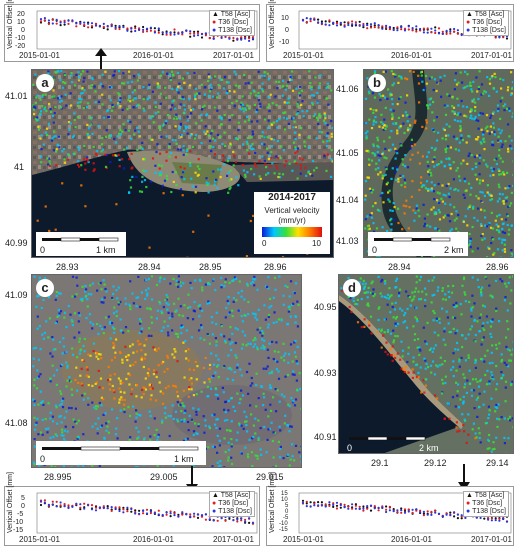  I want to click on plot-frame, so click(405, 30).